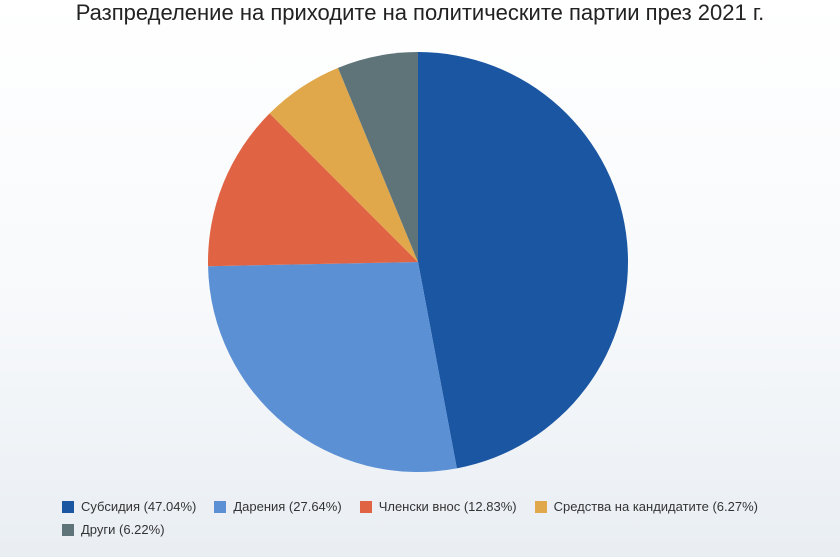 The width and height of the screenshot is (840, 557). I want to click on legend-item: Членски внос (12.83%), so click(438, 507).